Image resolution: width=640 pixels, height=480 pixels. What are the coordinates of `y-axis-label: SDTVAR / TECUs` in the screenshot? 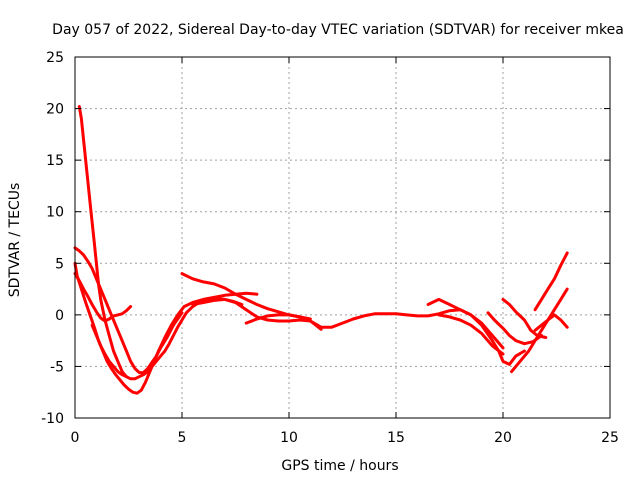 It's located at (15, 240).